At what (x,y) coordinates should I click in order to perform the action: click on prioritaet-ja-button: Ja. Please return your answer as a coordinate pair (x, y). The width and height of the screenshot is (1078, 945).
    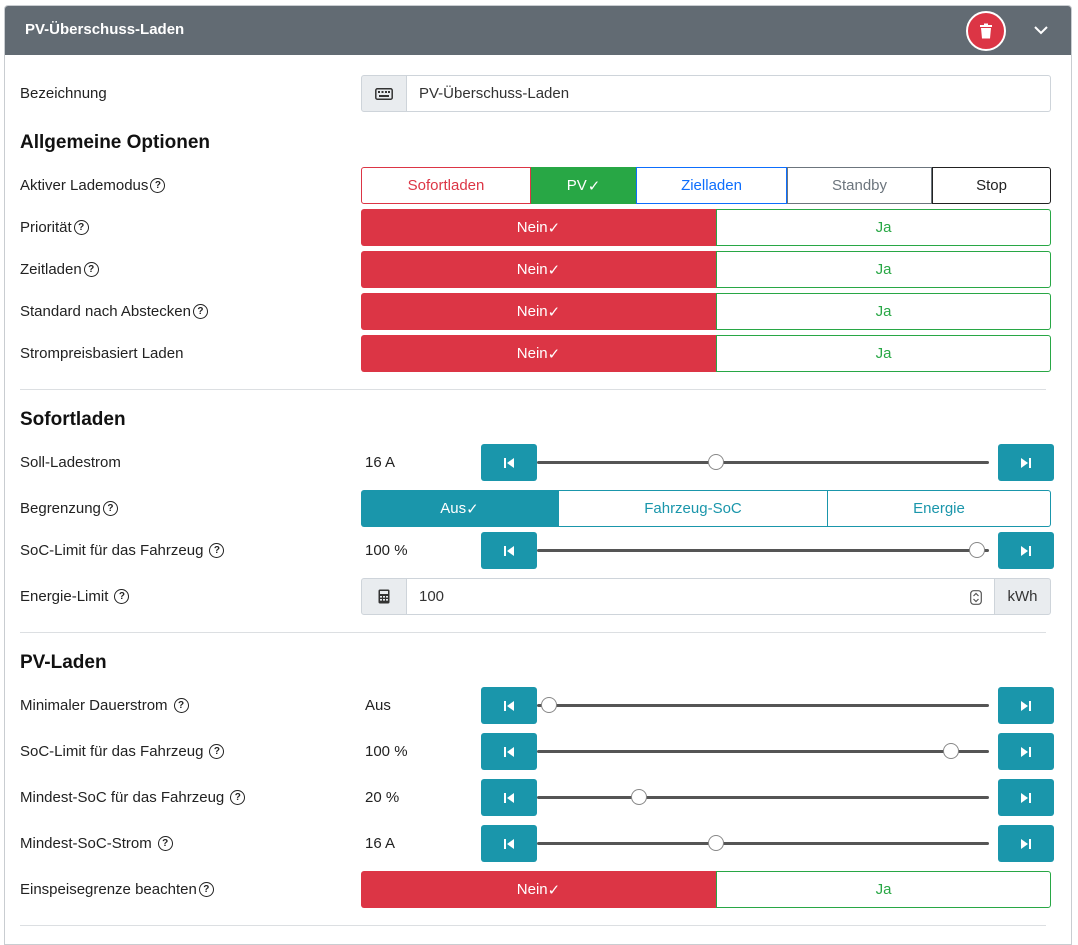
    Looking at the image, I should click on (883, 227).